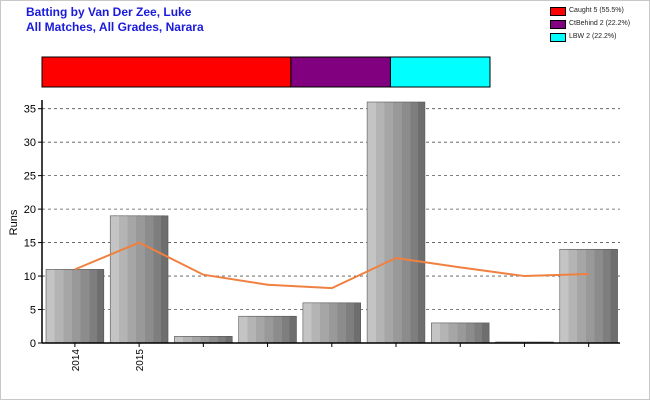  I want to click on x-tick-labels: 2014 2015, so click(330, 357).